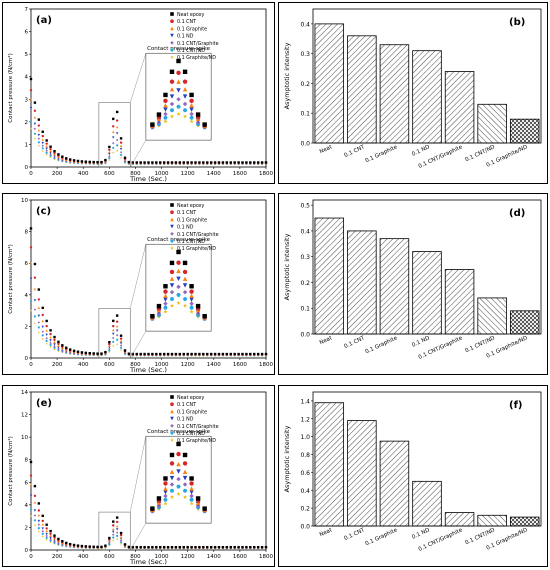  I want to click on x-tick-label: 1600, so click(240, 174).